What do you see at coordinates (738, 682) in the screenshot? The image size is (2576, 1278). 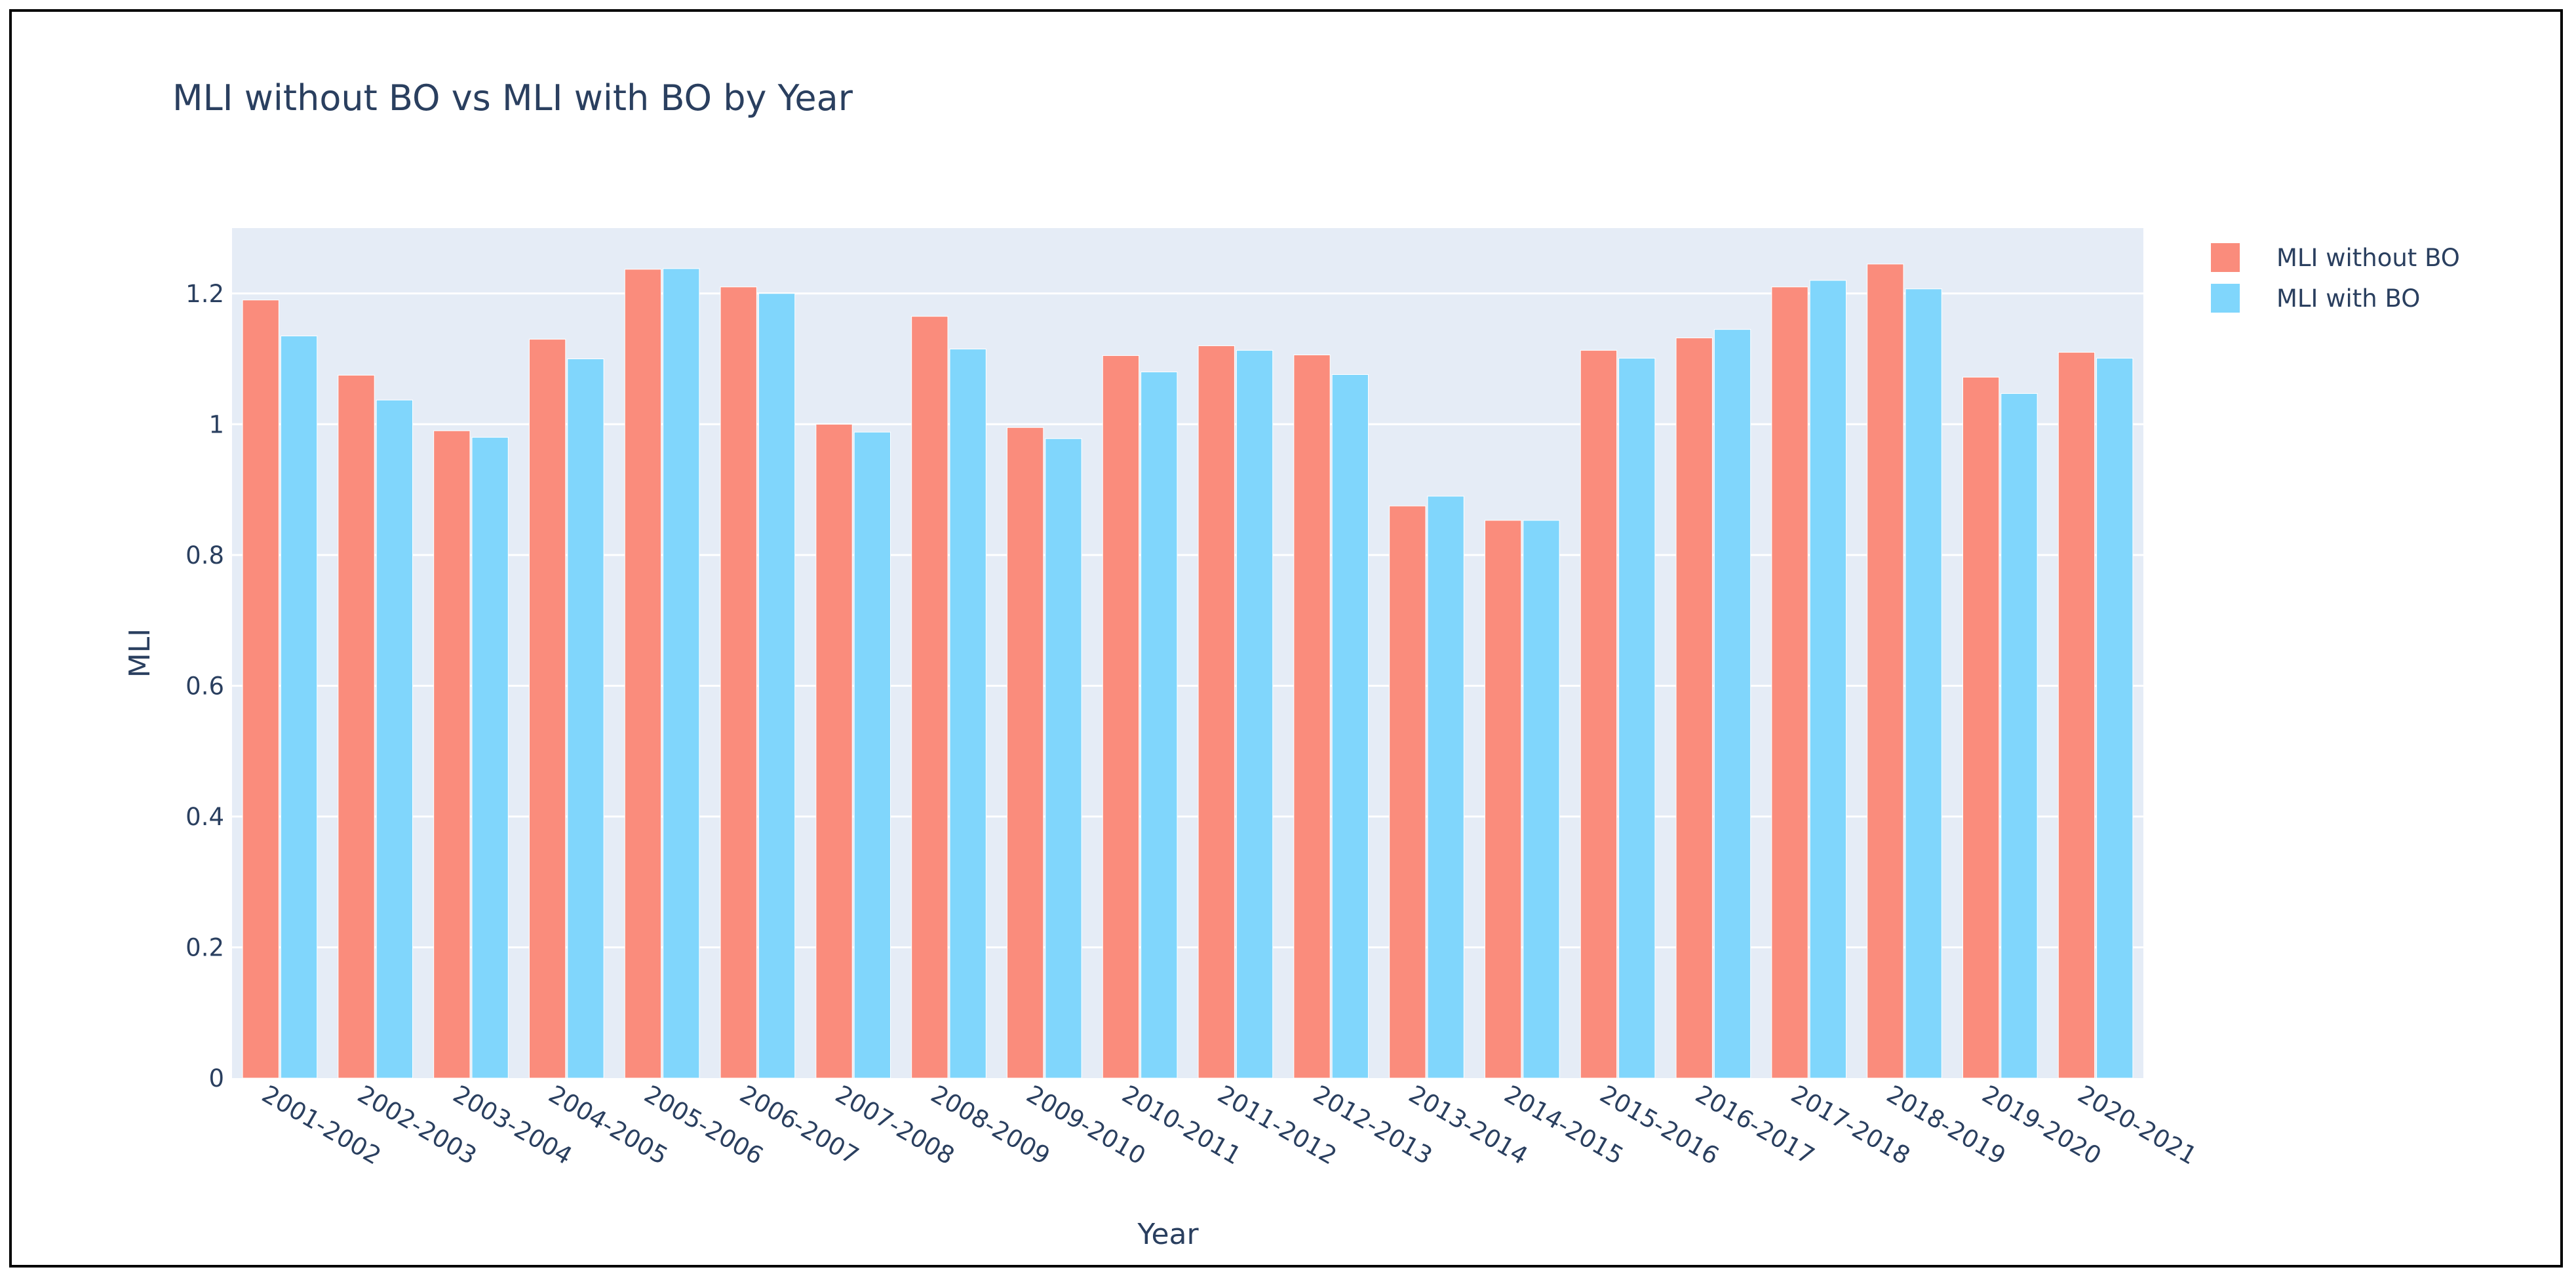 I see `bar-without-bo-2006-2007` at bounding box center [738, 682].